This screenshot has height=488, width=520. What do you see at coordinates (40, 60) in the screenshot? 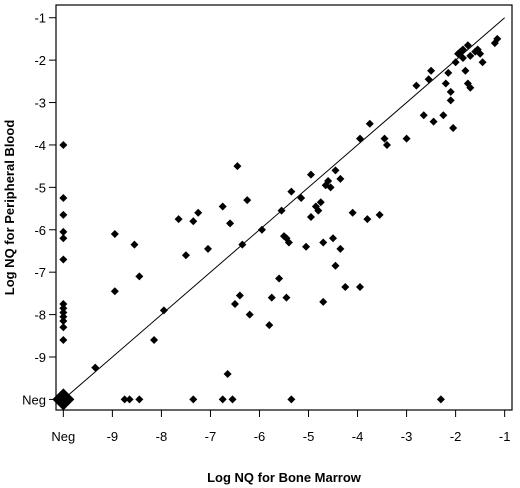
I see `y-tick-label: -2` at bounding box center [40, 60].